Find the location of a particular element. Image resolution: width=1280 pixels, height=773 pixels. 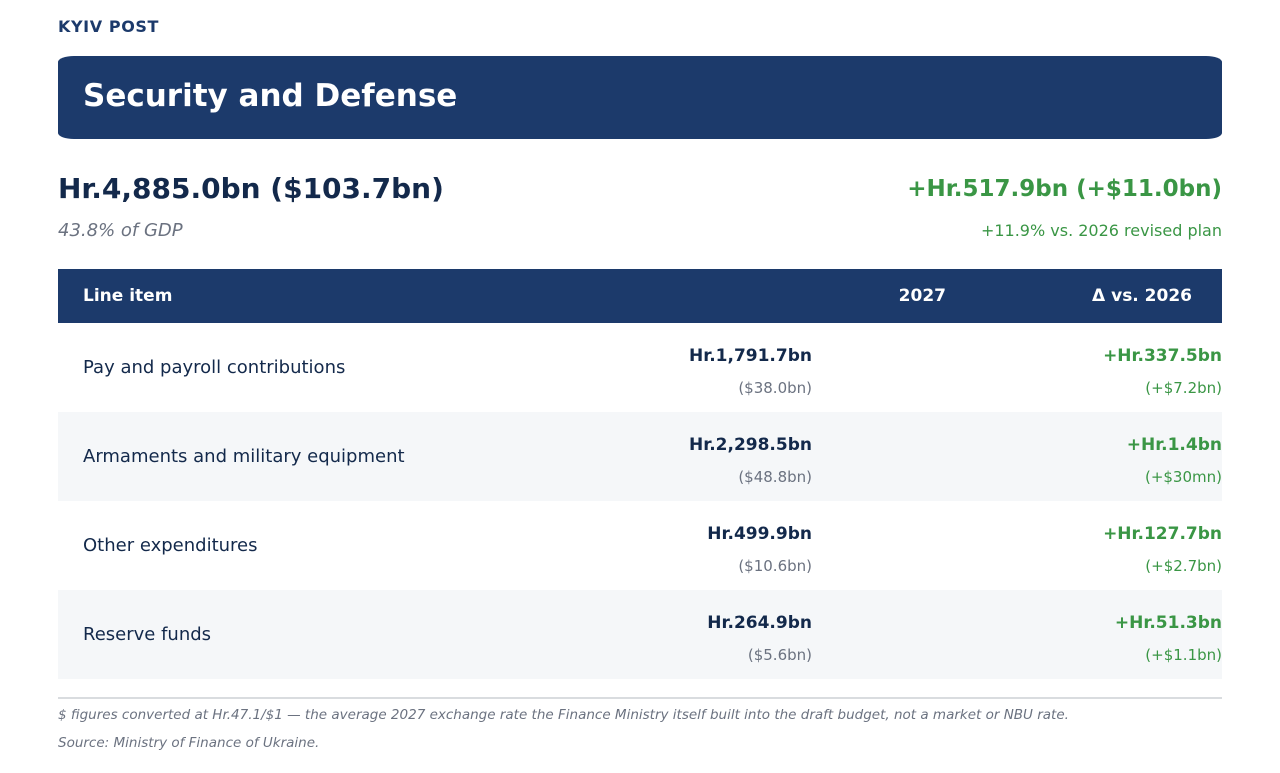

section-banner: Security and Defense is located at coordinates (640, 97).